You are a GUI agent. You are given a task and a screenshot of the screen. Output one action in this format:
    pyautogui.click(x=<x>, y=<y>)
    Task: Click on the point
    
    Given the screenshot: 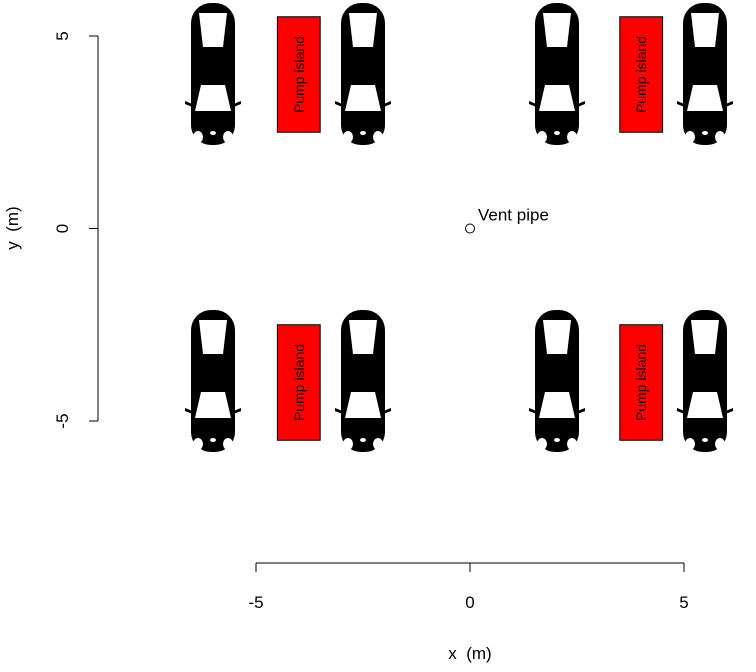 What is the action you would take?
    pyautogui.click(x=470, y=228)
    